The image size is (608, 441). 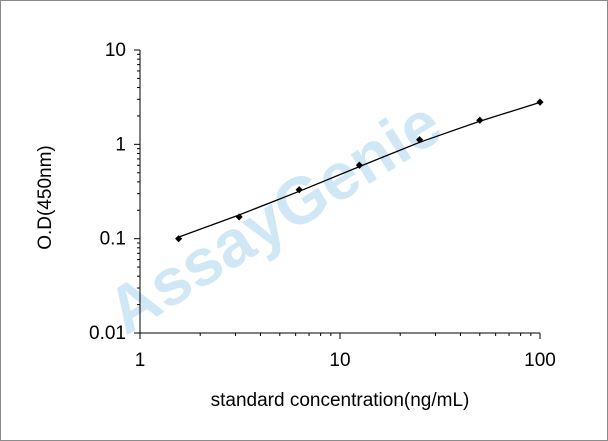 What do you see at coordinates (107, 333) in the screenshot?
I see `y-tick-label: 0.01` at bounding box center [107, 333].